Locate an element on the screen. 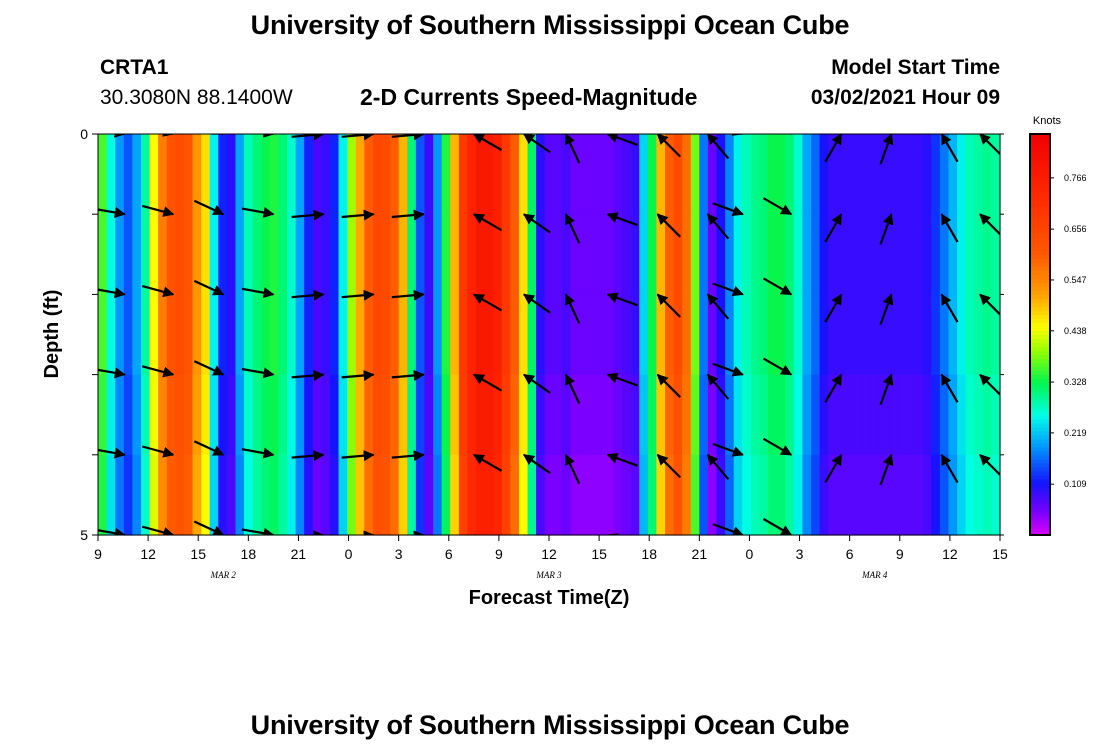 The width and height of the screenshot is (1100, 750). date-label: MAR 4 is located at coordinates (874, 575).